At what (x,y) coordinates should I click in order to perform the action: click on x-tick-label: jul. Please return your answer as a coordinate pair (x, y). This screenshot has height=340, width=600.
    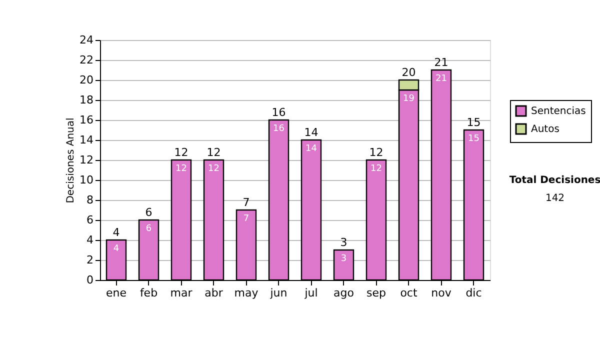
    Looking at the image, I should click on (311, 293).